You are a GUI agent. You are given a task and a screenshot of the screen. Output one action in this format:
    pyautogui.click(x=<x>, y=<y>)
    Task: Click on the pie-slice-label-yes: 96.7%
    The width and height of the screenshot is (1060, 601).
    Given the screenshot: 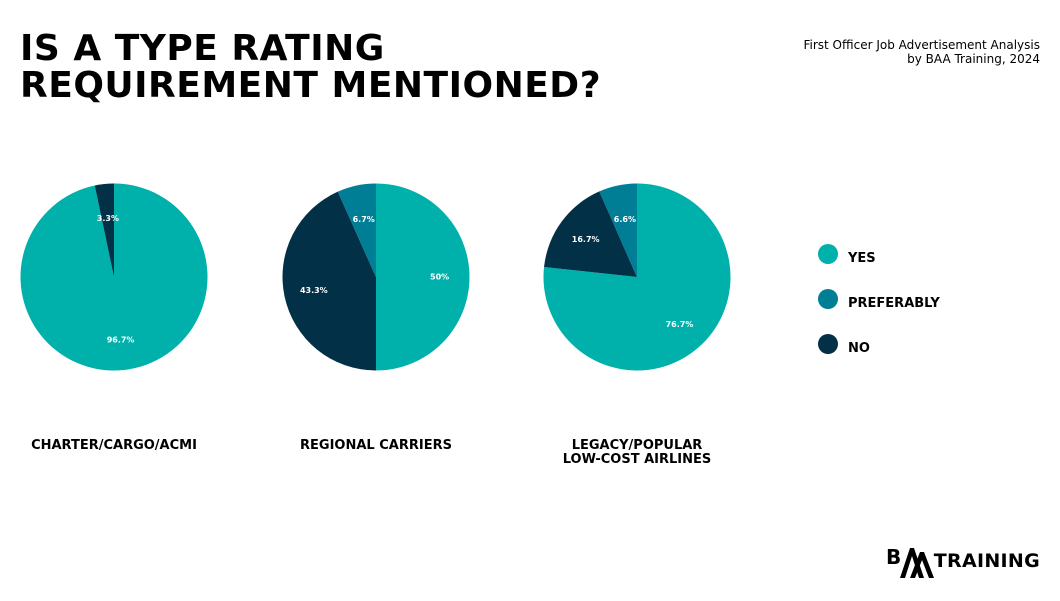 What is the action you would take?
    pyautogui.click(x=121, y=340)
    